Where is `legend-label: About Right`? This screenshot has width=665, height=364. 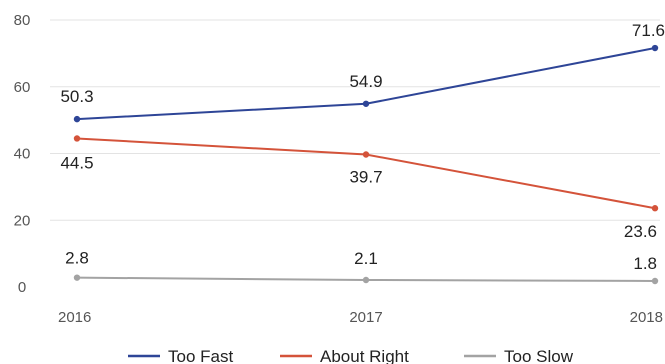 legend-label: About Right is located at coordinates (364, 355).